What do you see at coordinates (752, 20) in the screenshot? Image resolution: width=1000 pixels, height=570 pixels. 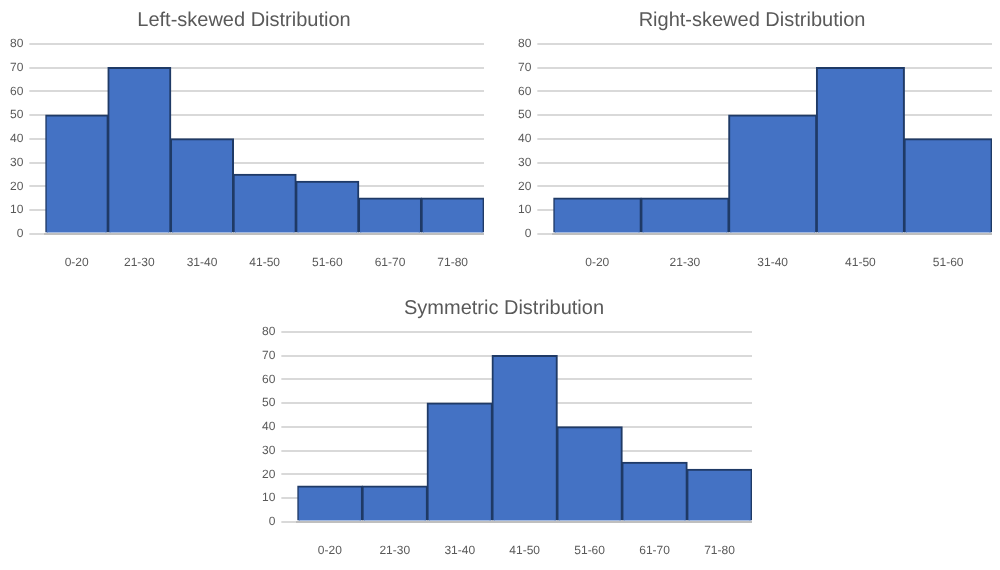 I see `chart-title: Right-skewed Distribution` at bounding box center [752, 20].